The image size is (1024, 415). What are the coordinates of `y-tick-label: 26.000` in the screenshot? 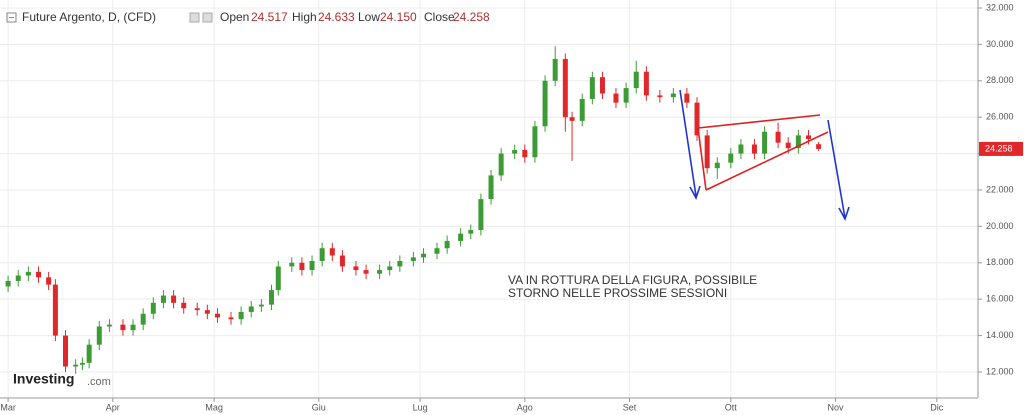 It's located at (1000, 117).